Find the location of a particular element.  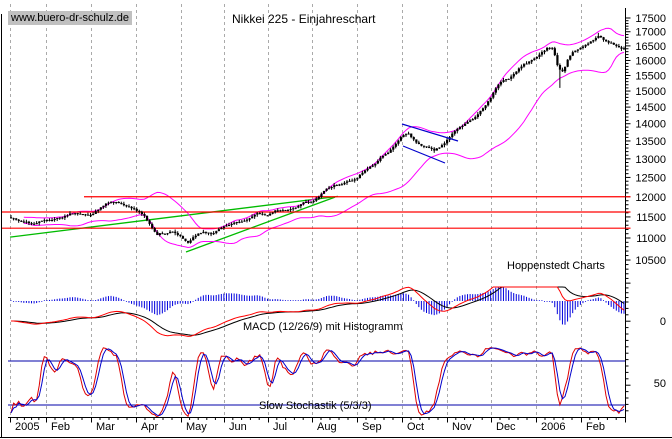

svg-text: Apr is located at coordinates (149, 427).